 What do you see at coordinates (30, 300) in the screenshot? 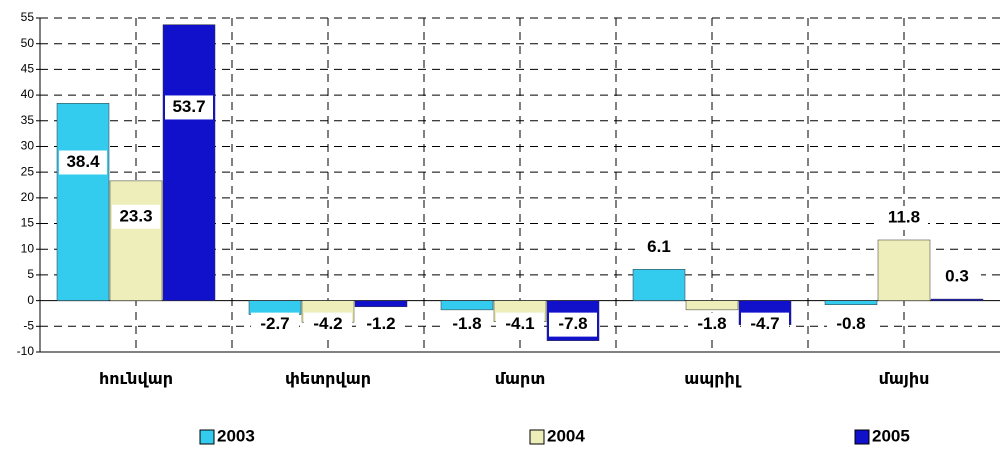
I see `y-tick-label: 0` at bounding box center [30, 300].